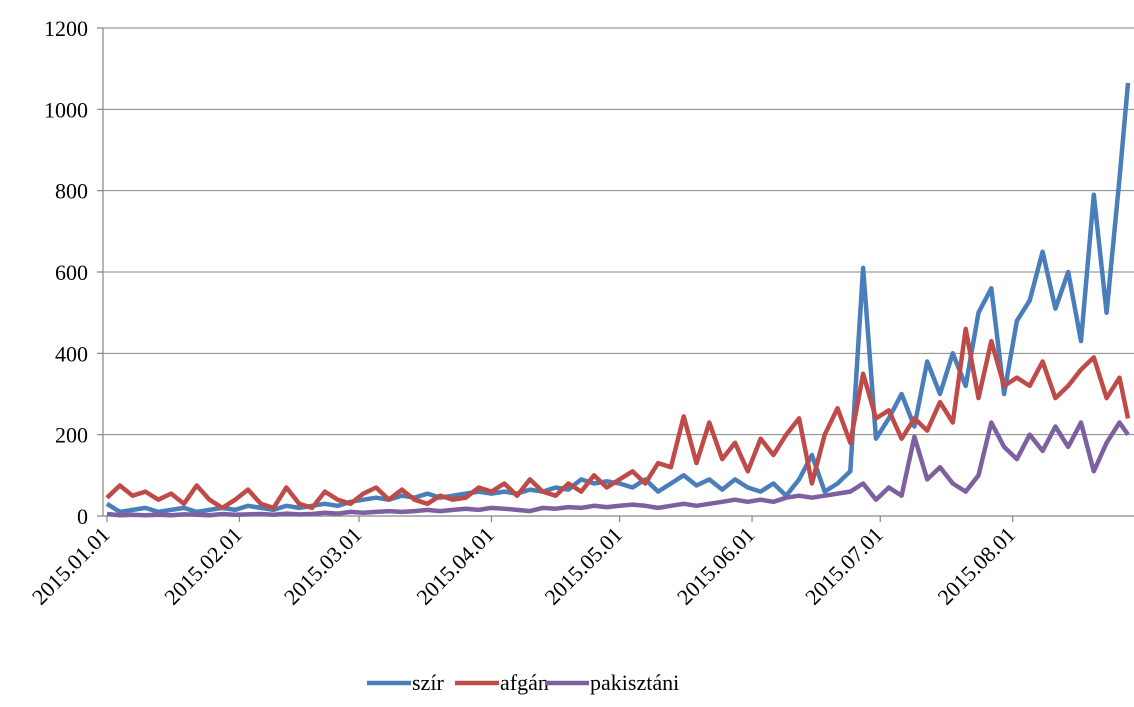  I want to click on legend-label: szír, so click(428, 682).